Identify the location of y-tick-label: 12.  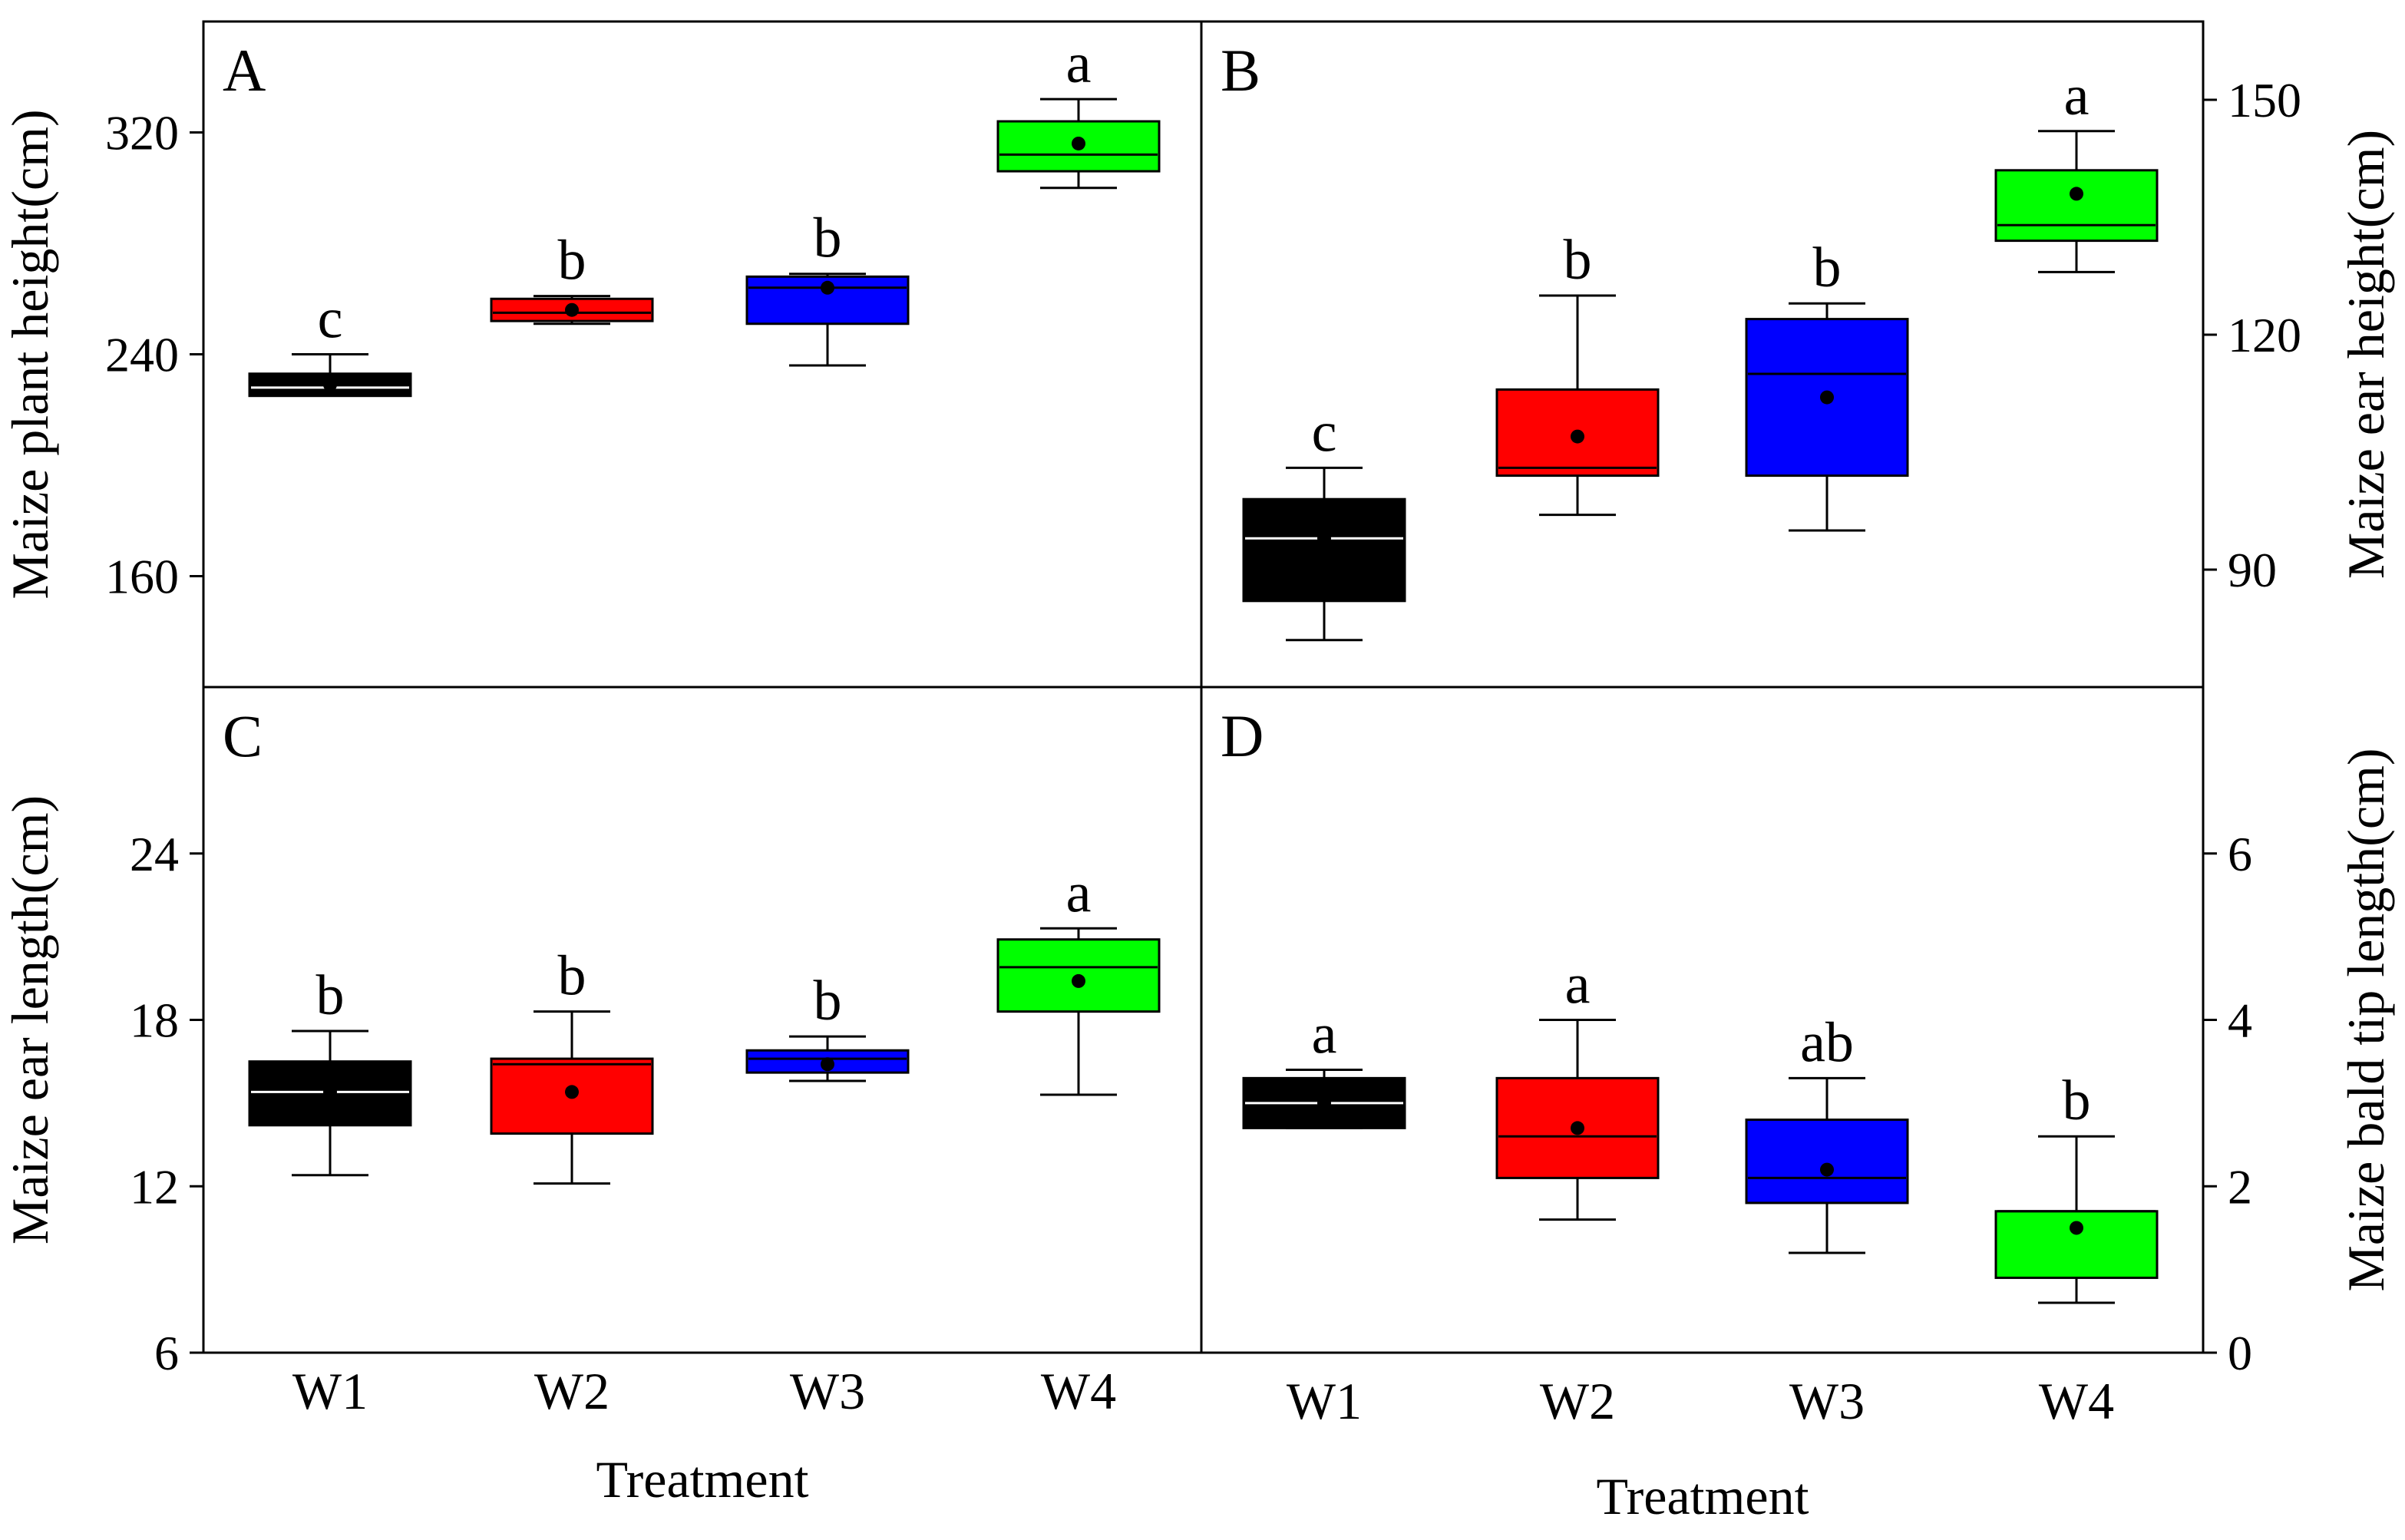
(154, 1186).